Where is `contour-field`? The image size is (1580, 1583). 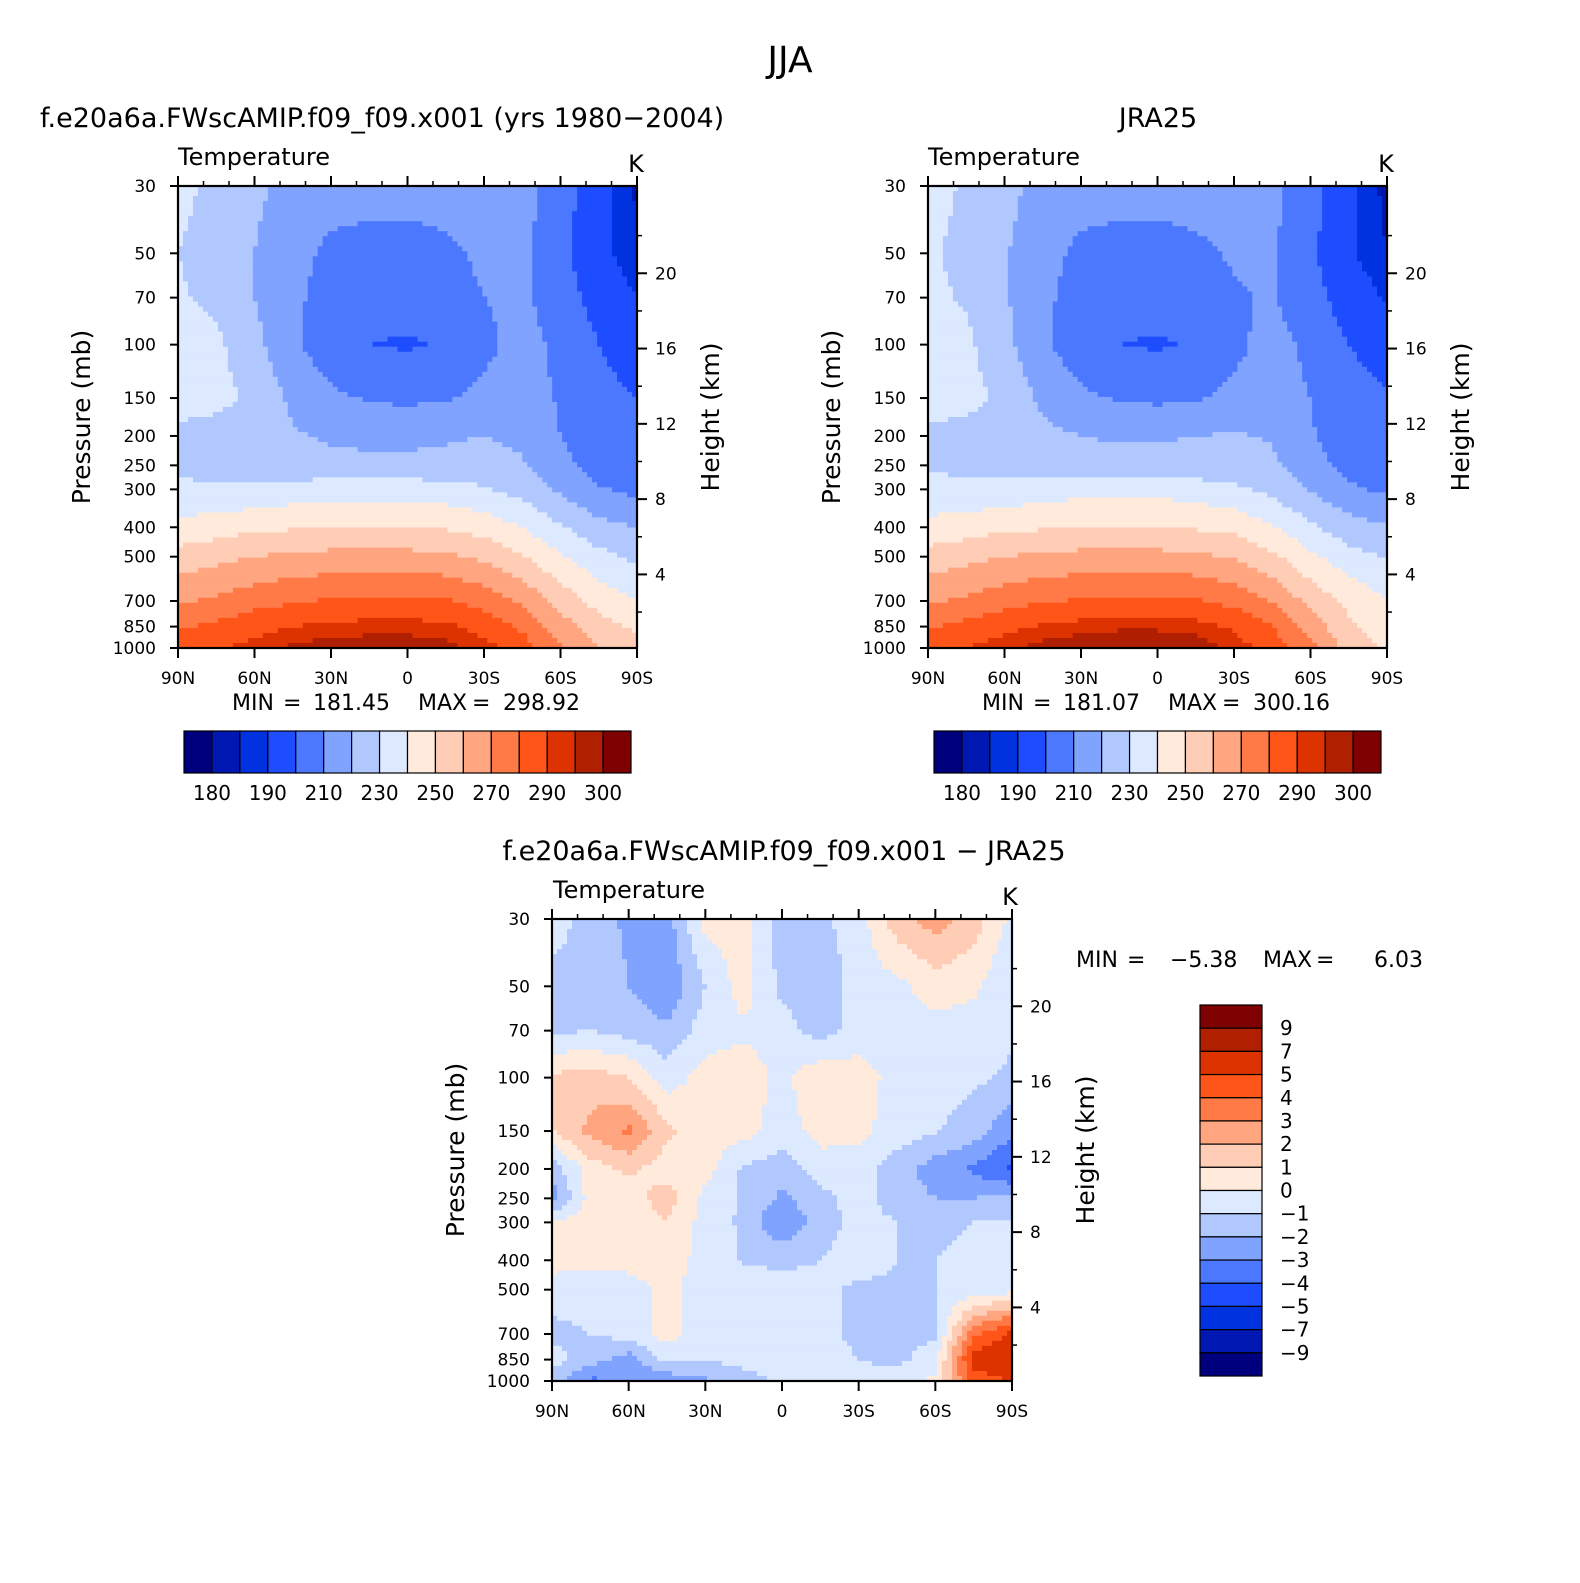 contour-field is located at coordinates (782, 1150).